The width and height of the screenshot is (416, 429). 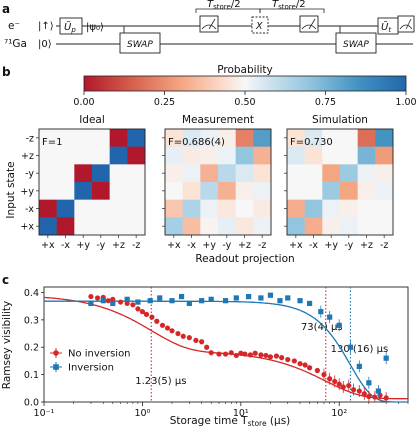 What do you see at coordinates (360, 349) in the screenshot?
I see `annotation-label: 130 (16) μs` at bounding box center [360, 349].